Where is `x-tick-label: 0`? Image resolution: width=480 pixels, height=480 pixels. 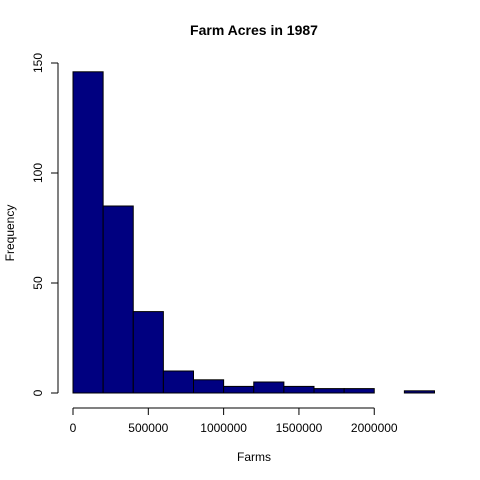 x-tick-label: 0 is located at coordinates (73, 428).